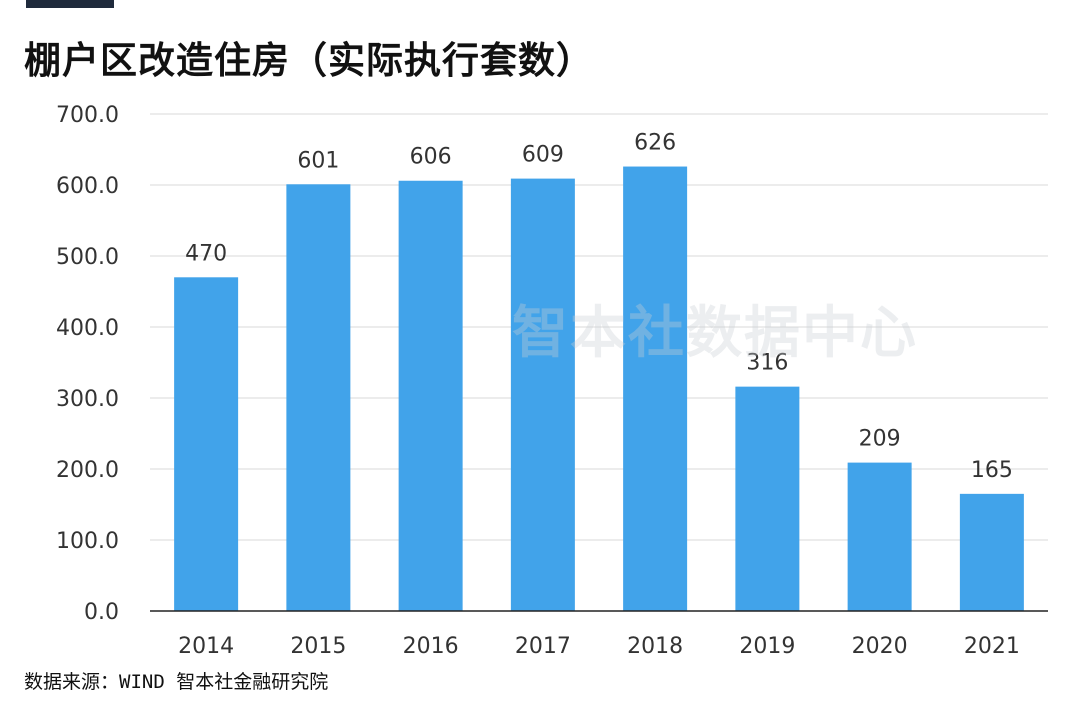  I want to click on y-tick-label: 400.0, so click(87, 328).